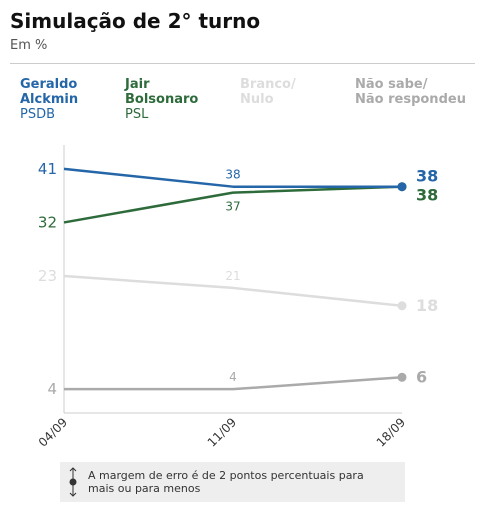  What do you see at coordinates (232, 175) in the screenshot?
I see `data-label-mid: 38` at bounding box center [232, 175].